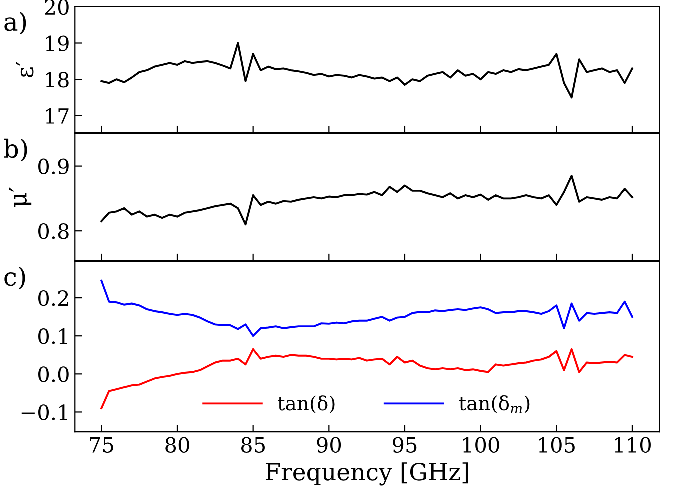 This screenshot has height=496, width=683. Describe the element at coordinates (102, 446) in the screenshot. I see `x-tick-label: 75` at that location.